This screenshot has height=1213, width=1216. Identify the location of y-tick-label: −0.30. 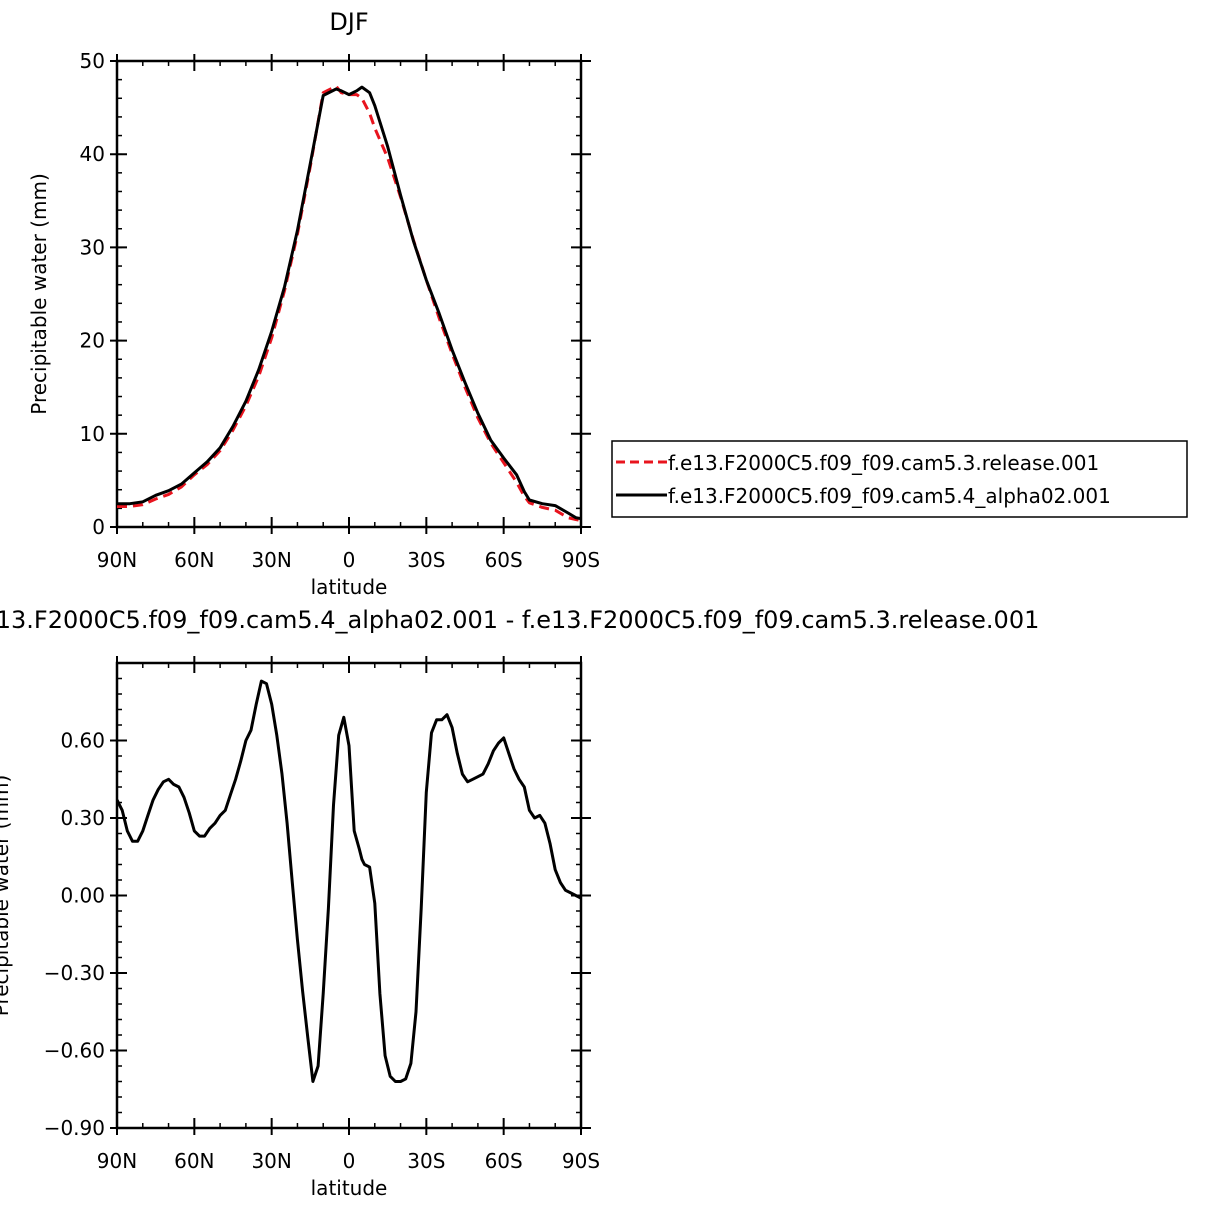
(74, 973).